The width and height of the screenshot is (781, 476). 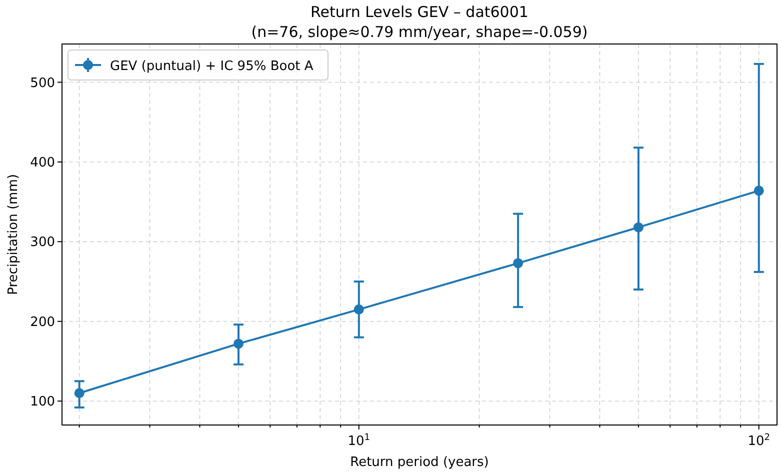 I want to click on y-tick-label: 200, so click(x=42, y=322).